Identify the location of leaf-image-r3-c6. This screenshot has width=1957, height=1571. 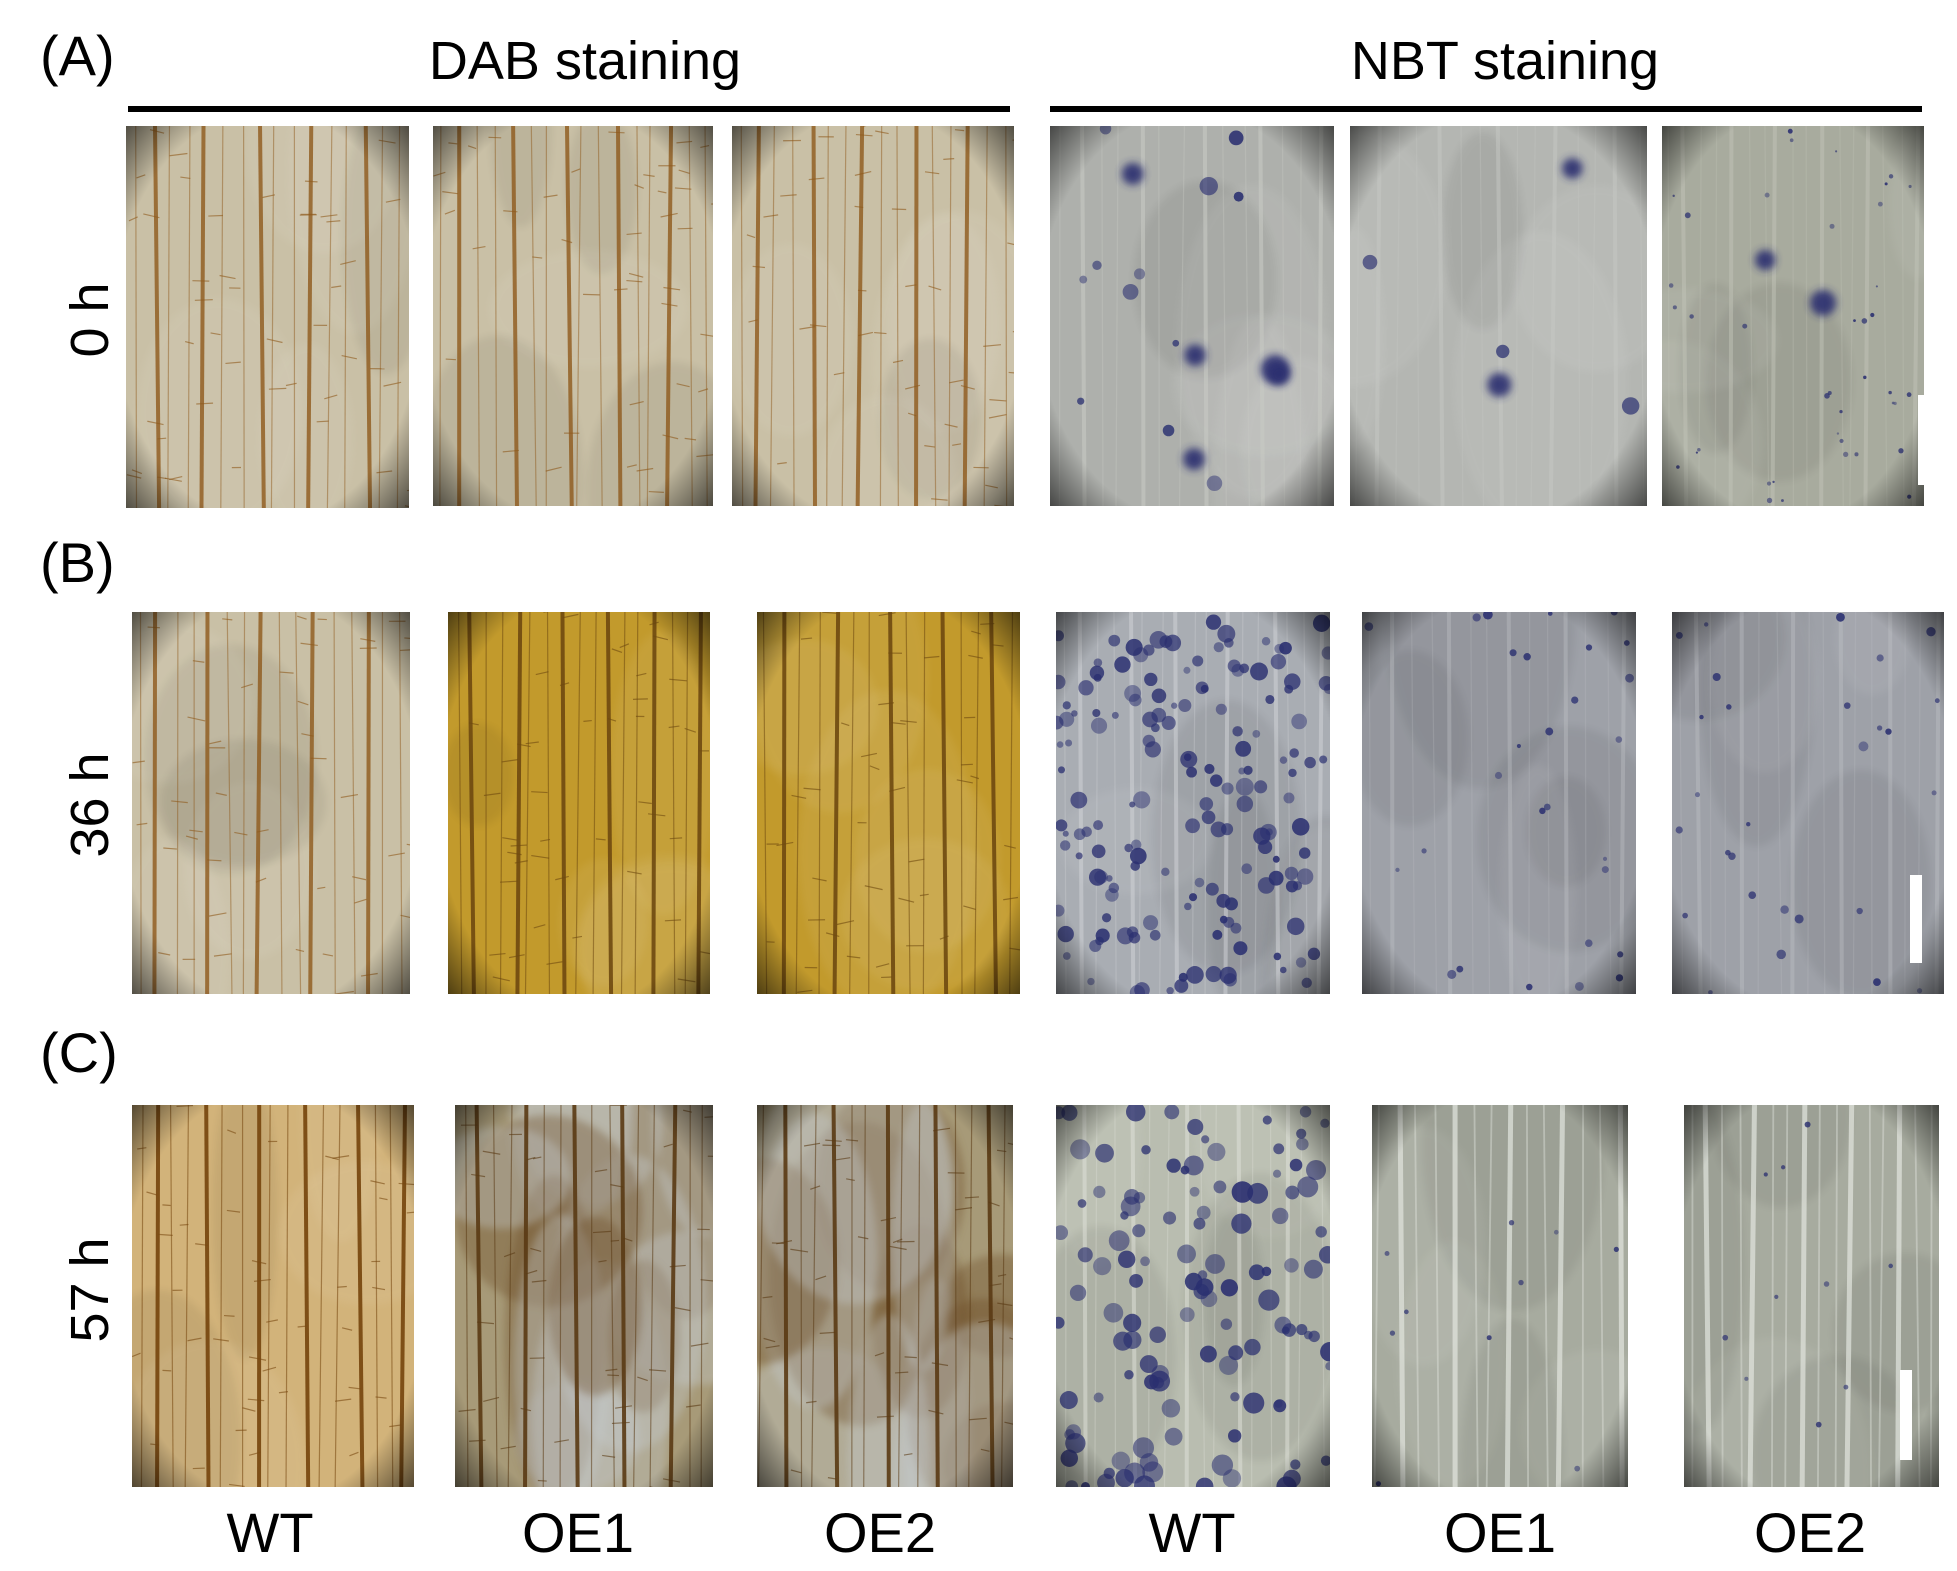
(1811, 1296).